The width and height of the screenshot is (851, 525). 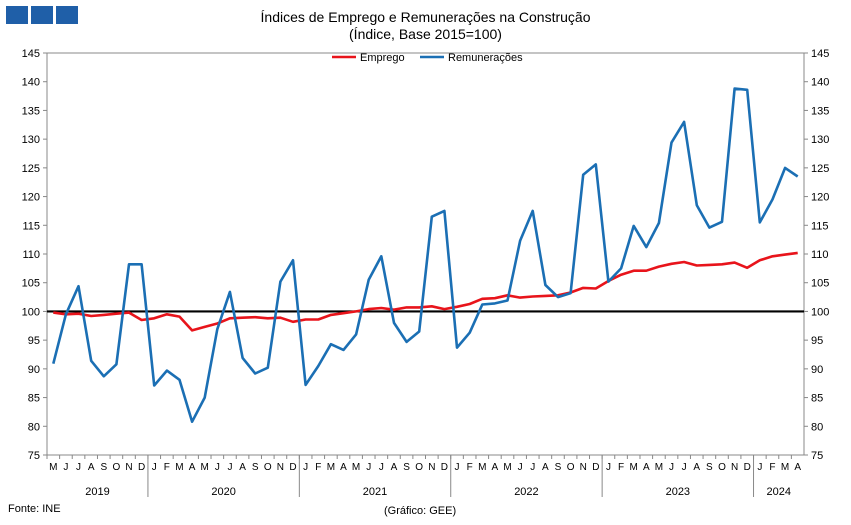 I want to click on y-tick-label-right: 75, so click(x=817, y=456).